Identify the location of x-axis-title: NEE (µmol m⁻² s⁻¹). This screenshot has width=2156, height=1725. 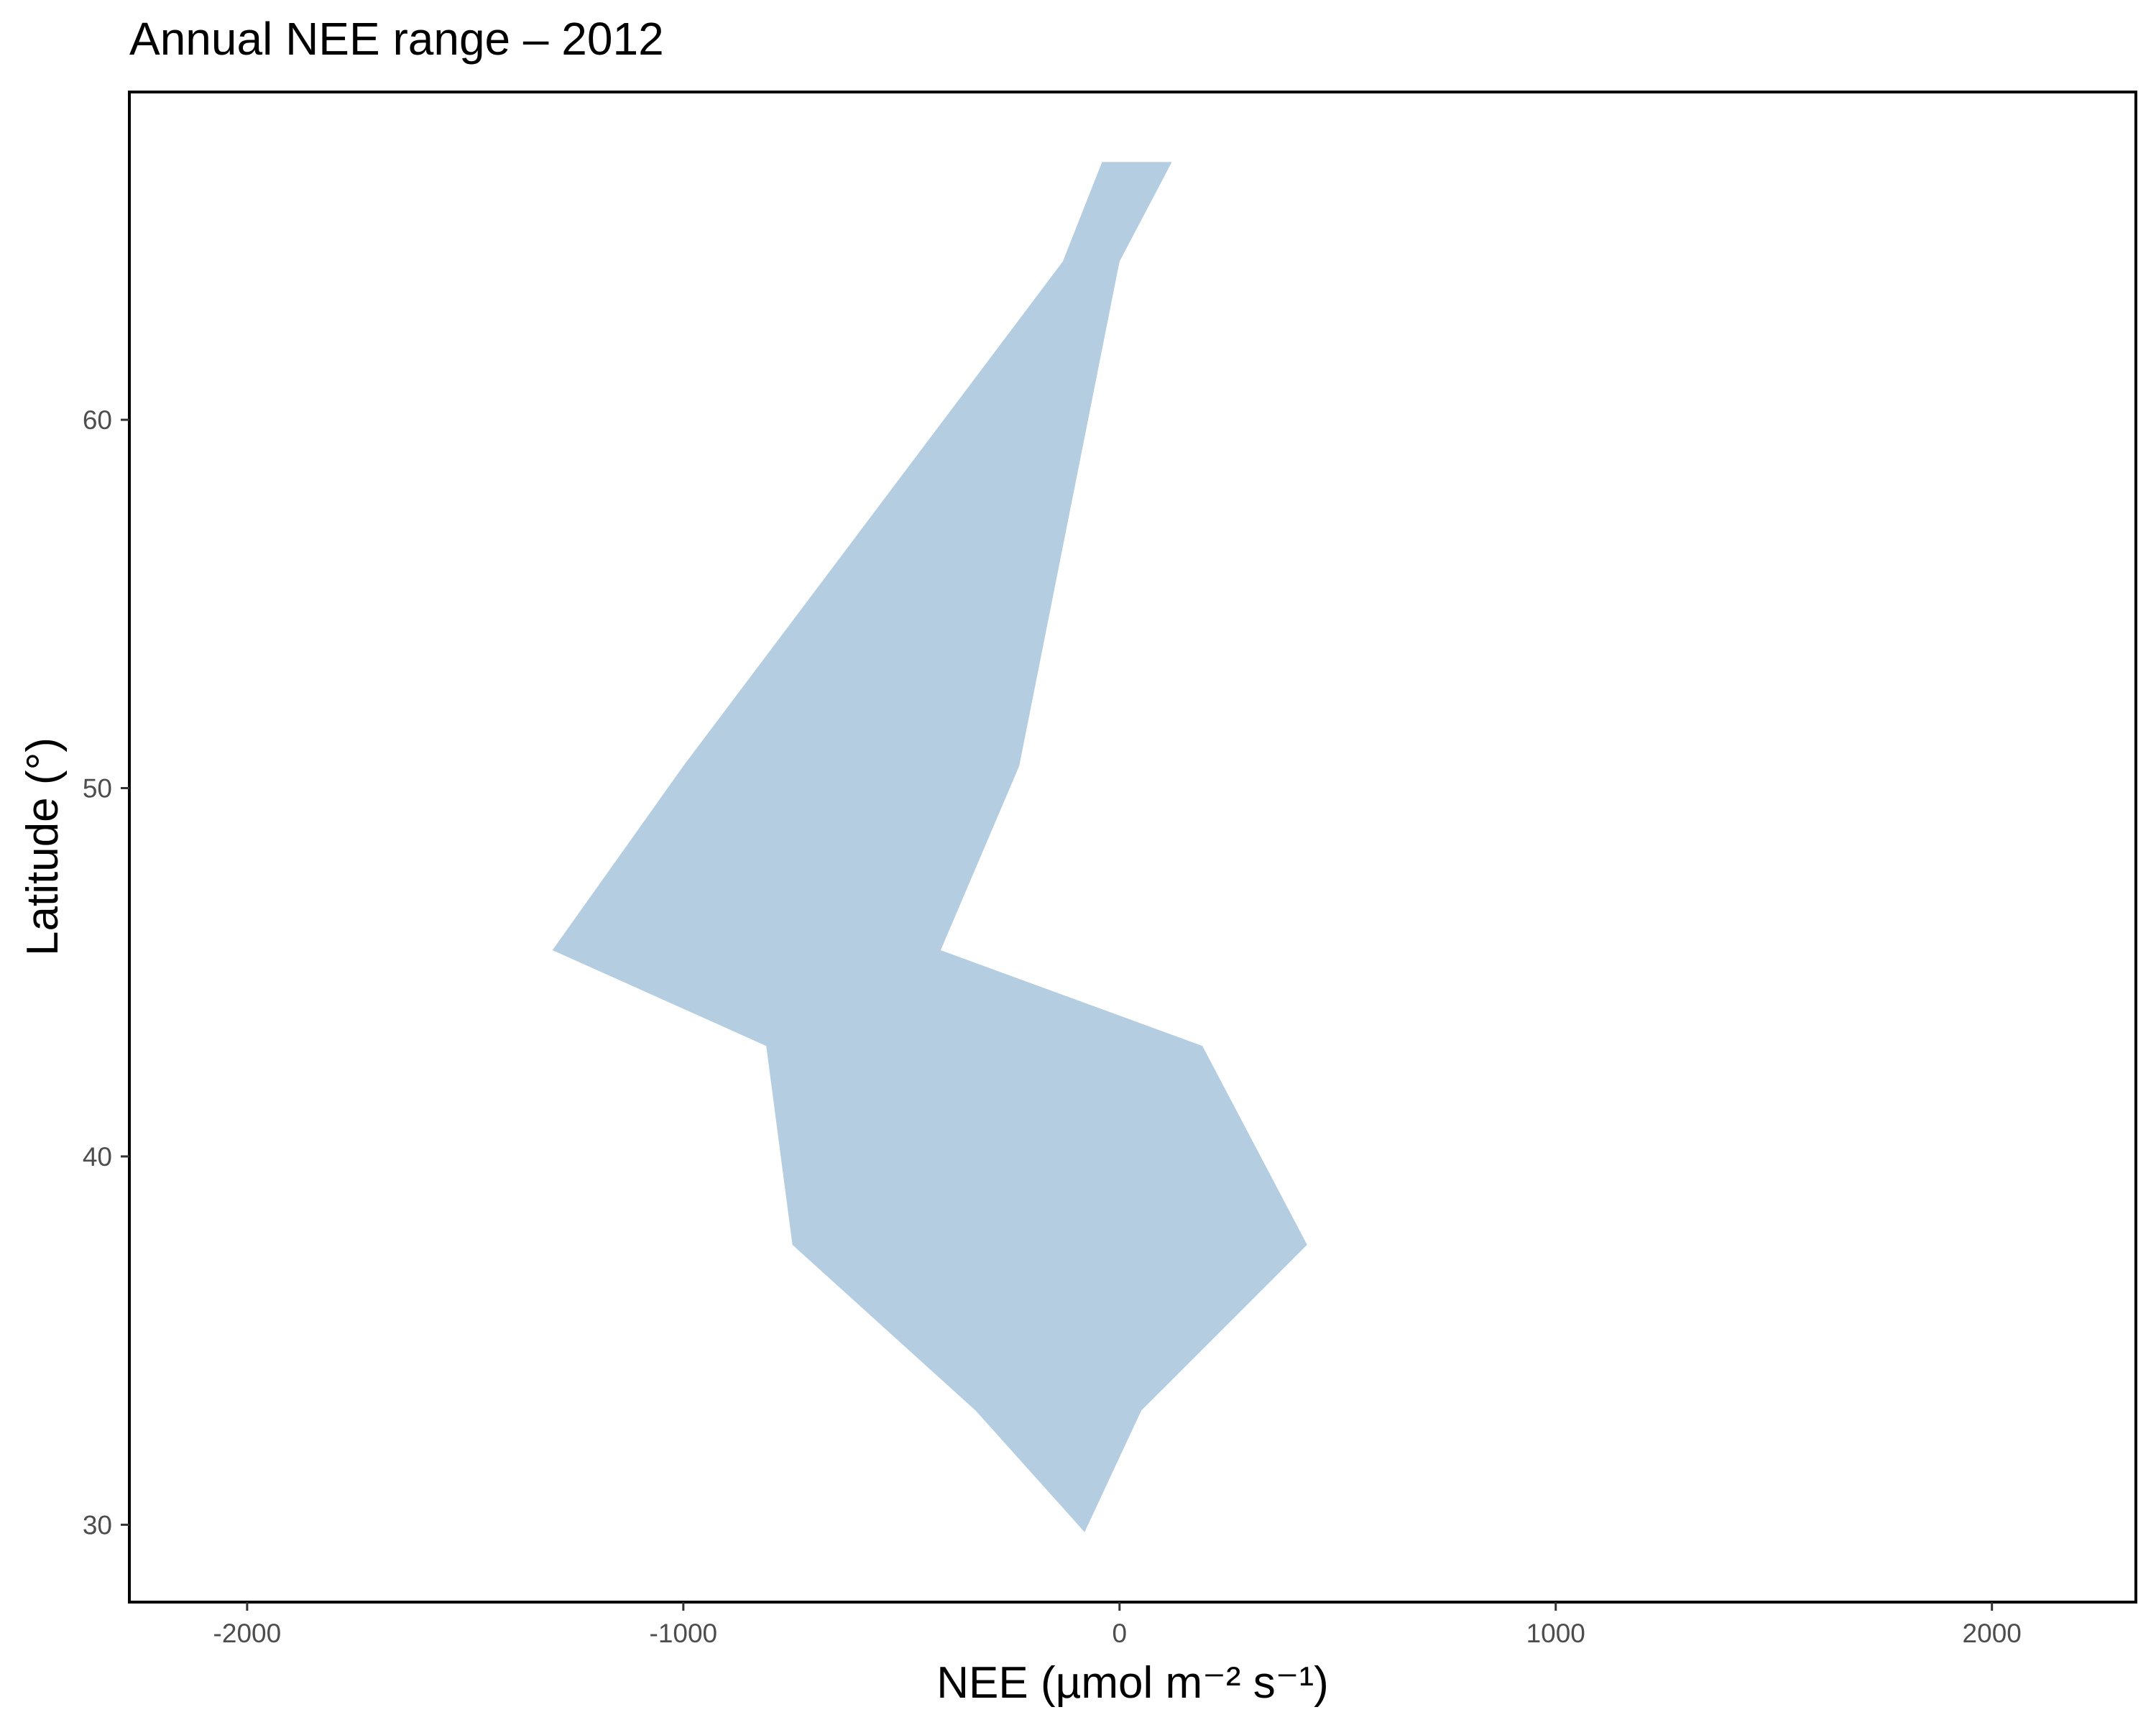
(1132, 1683).